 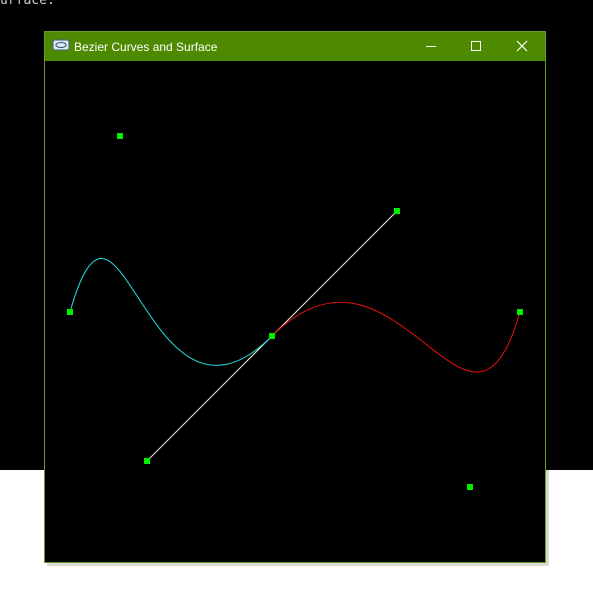 What do you see at coordinates (27, 4) in the screenshot?
I see `console-text: urface.` at bounding box center [27, 4].